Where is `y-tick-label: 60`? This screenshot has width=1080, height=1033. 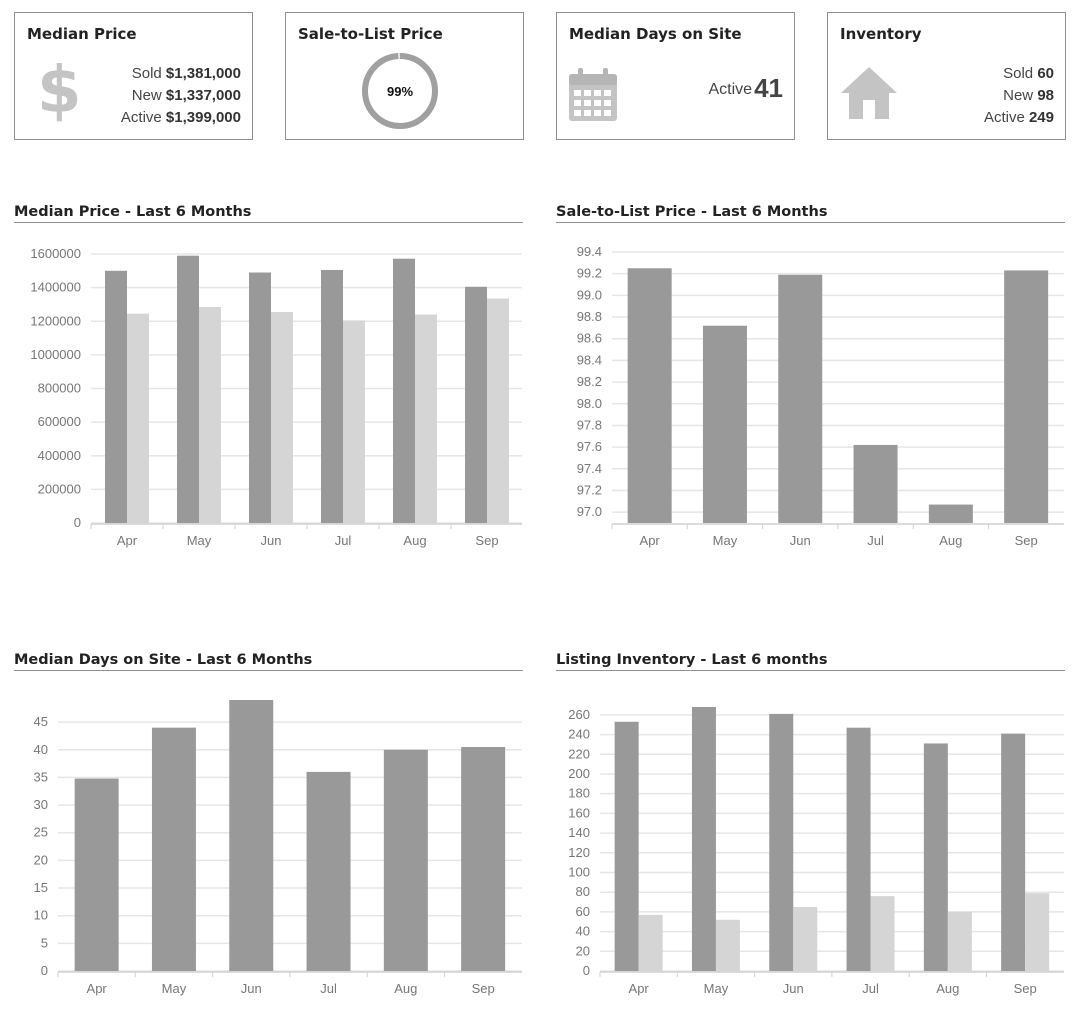
y-tick-label: 60 is located at coordinates (583, 911).